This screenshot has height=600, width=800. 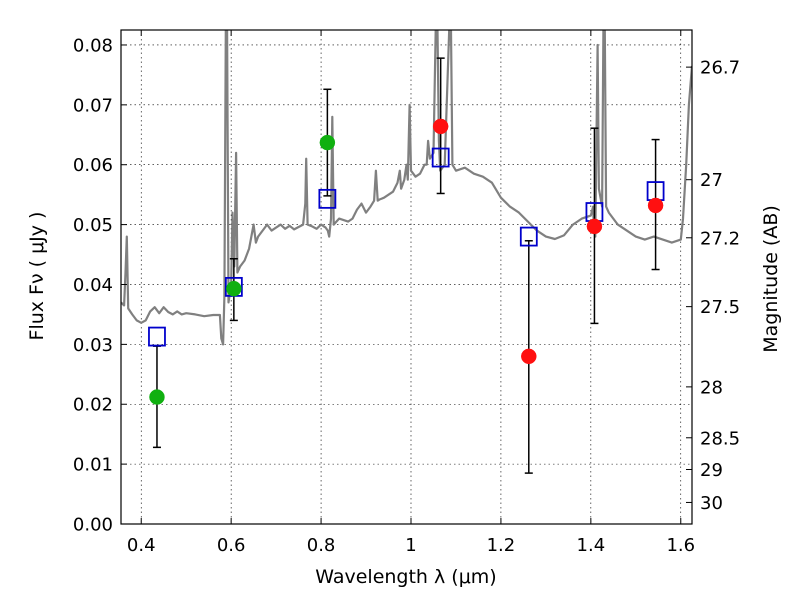 I want to click on y-axis-title: Flux Fν ( μJy ), so click(x=37, y=276).